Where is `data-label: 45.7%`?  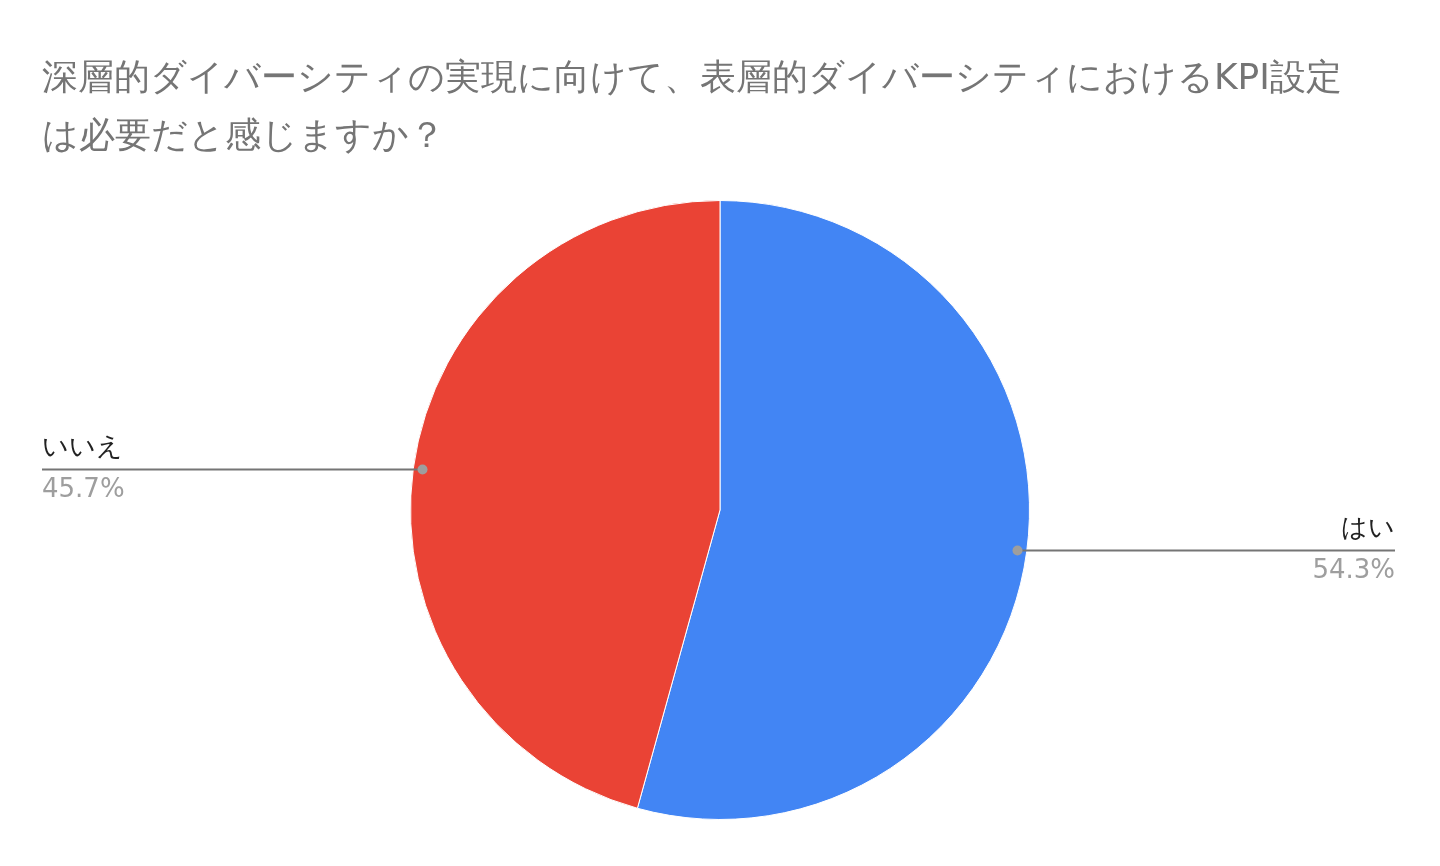
data-label: 45.7% is located at coordinates (83, 488).